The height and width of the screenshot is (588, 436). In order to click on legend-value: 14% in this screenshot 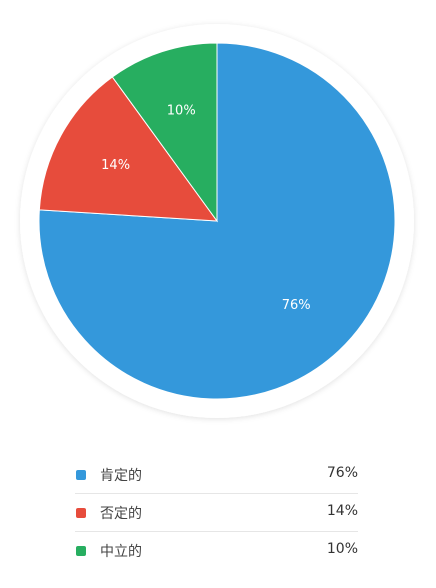, I will do `click(342, 511)`.